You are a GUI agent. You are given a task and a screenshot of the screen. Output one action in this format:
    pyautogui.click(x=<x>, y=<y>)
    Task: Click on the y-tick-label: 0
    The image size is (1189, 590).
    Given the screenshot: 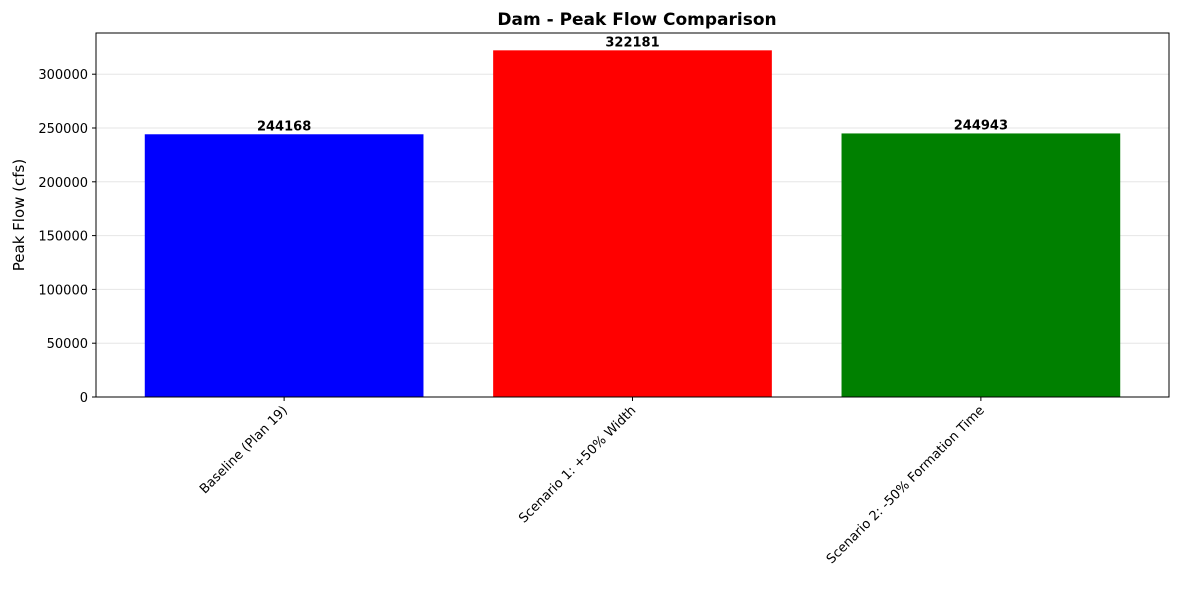 What is the action you would take?
    pyautogui.click(x=84, y=398)
    